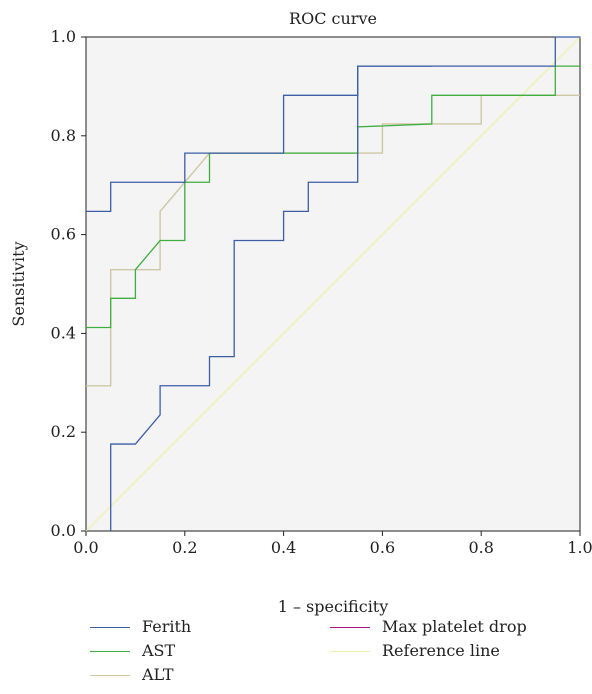  Describe the element at coordinates (63, 431) in the screenshot. I see `y-tick-label: 0.2` at that location.